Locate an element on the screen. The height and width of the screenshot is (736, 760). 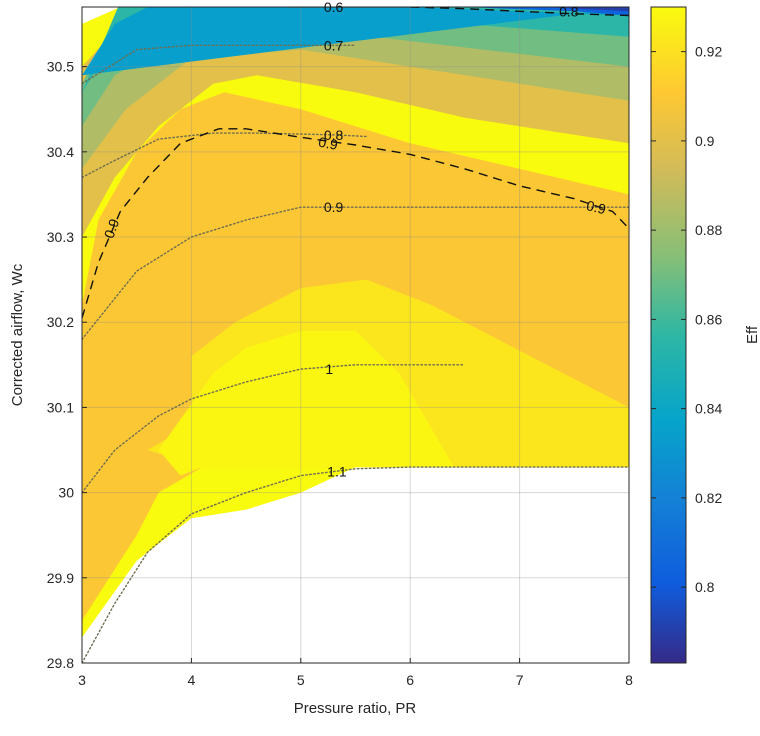
colorbar-label: Eff is located at coordinates (752, 334).